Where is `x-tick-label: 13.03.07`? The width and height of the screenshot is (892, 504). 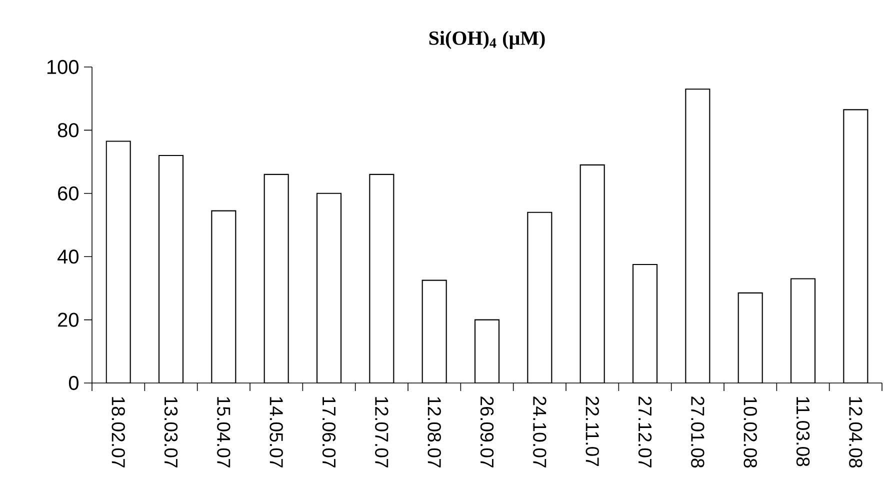
x-tick-label: 13.03.07 is located at coordinates (171, 432).